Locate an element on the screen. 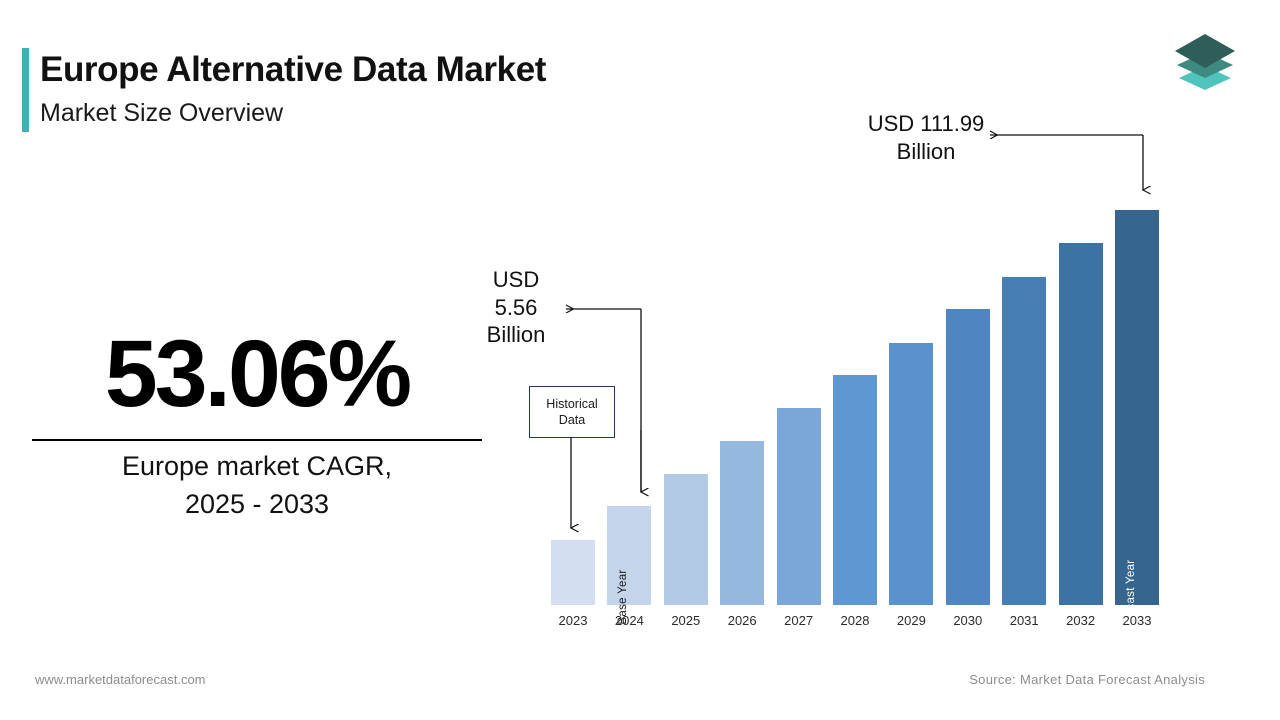 Image resolution: width=1280 pixels, height=720 pixels. end-value-callout: USD 111.99 Billion is located at coordinates (926, 137).